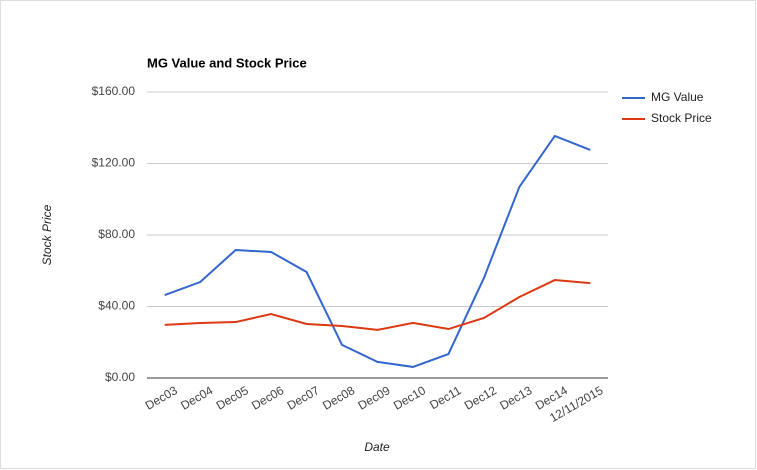  I want to click on chart-title: MG Value and Stock Price, so click(227, 62).